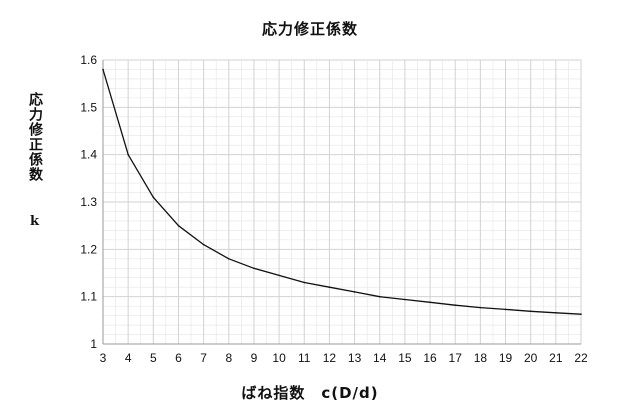 This screenshot has height=410, width=620. What do you see at coordinates (556, 358) in the screenshot?
I see `x-tick-label: 21` at bounding box center [556, 358].